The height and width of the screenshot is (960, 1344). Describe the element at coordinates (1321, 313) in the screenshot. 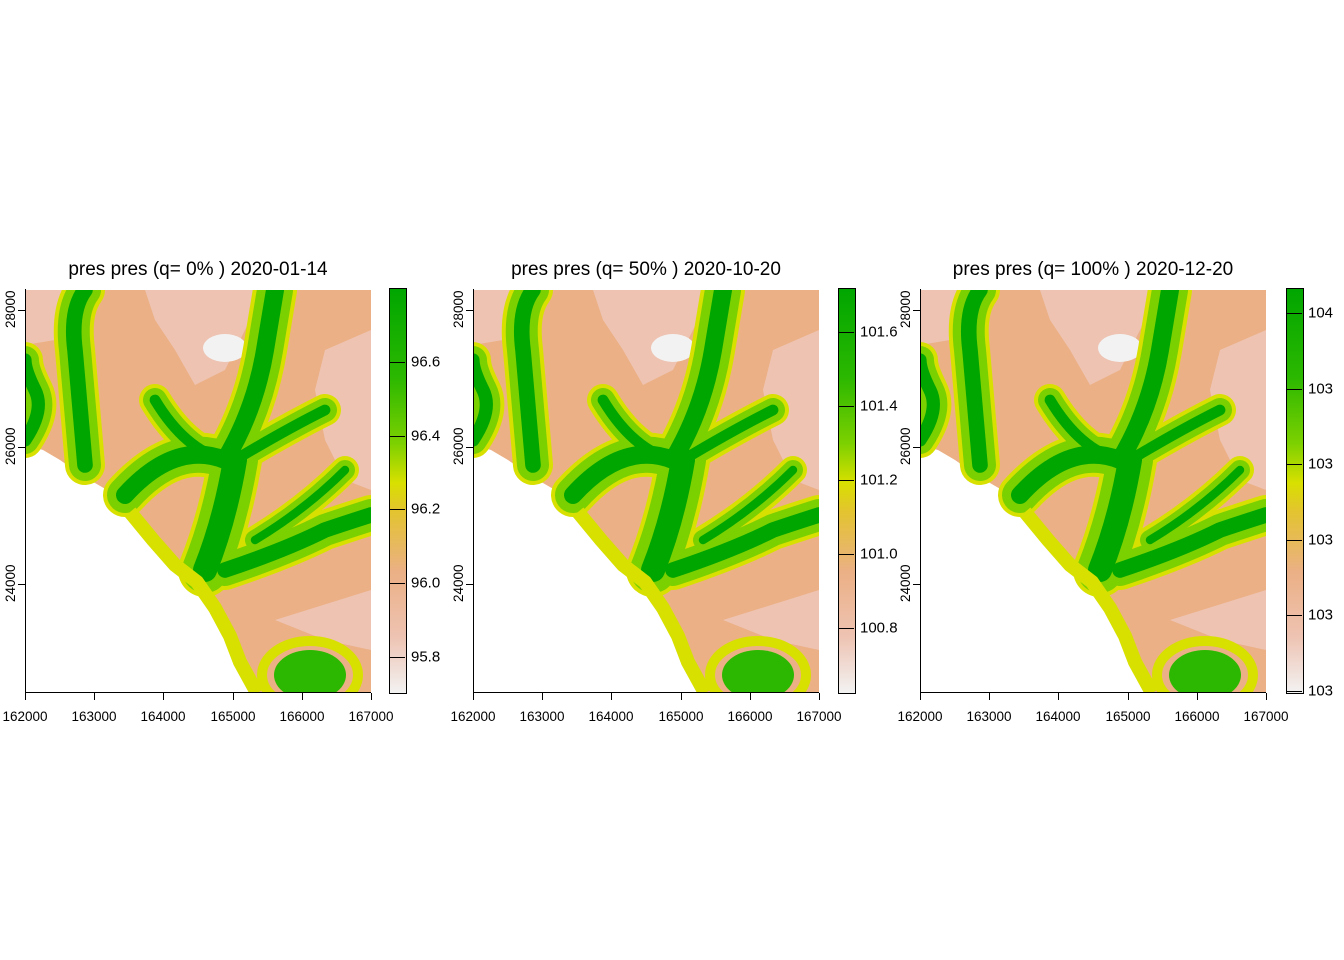

I see `legend-tick-label: 104` at that location.